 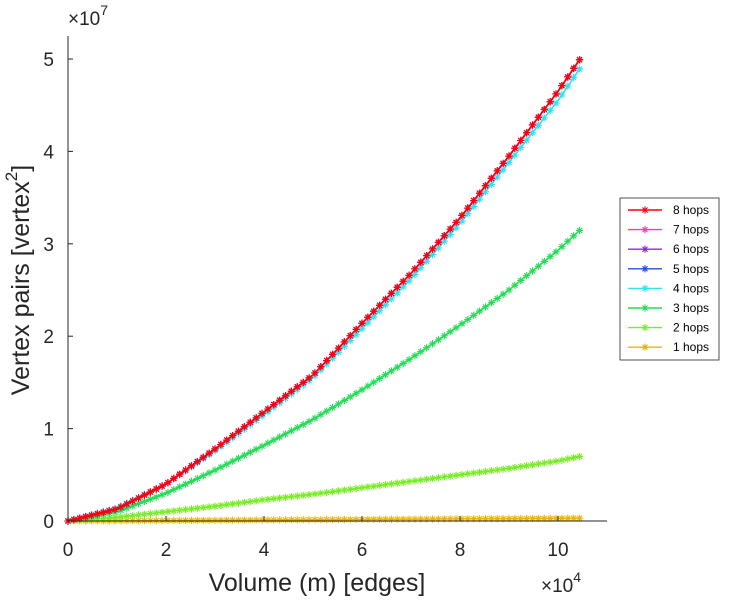 I want to click on legend-box, so click(x=669, y=279).